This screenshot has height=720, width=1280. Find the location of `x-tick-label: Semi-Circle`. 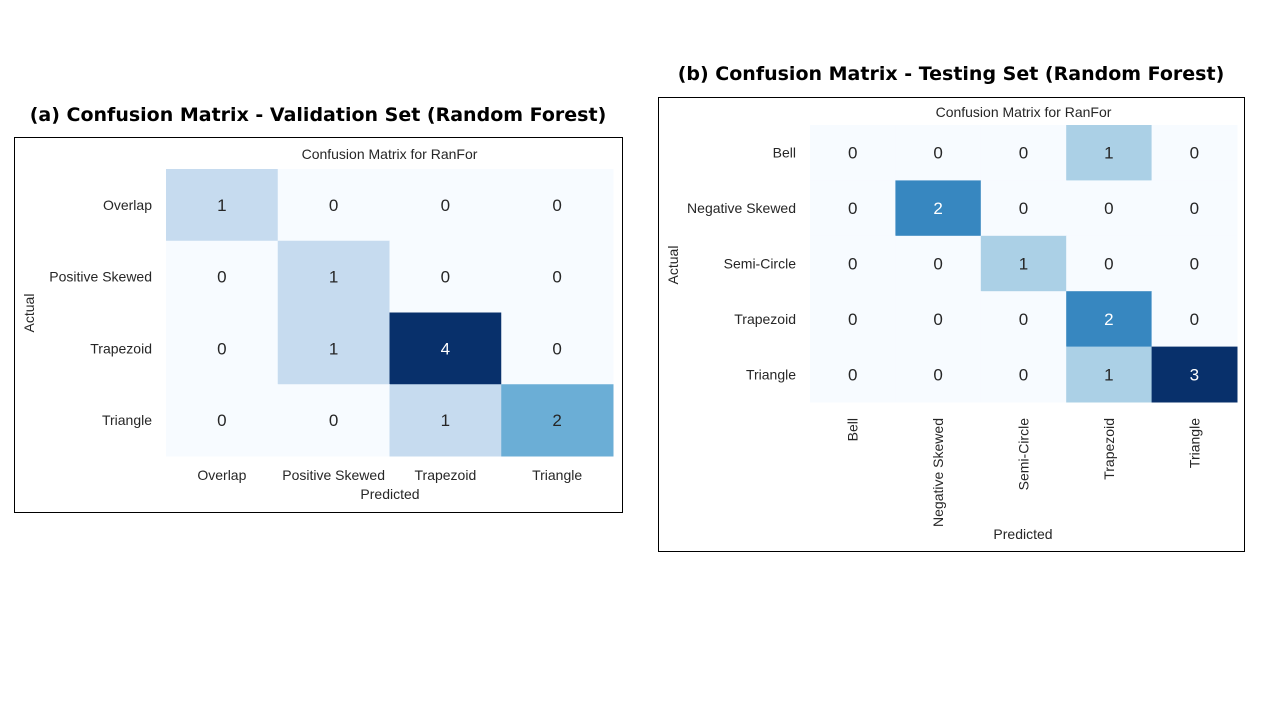

x-tick-label: Semi-Circle is located at coordinates (1024, 454).